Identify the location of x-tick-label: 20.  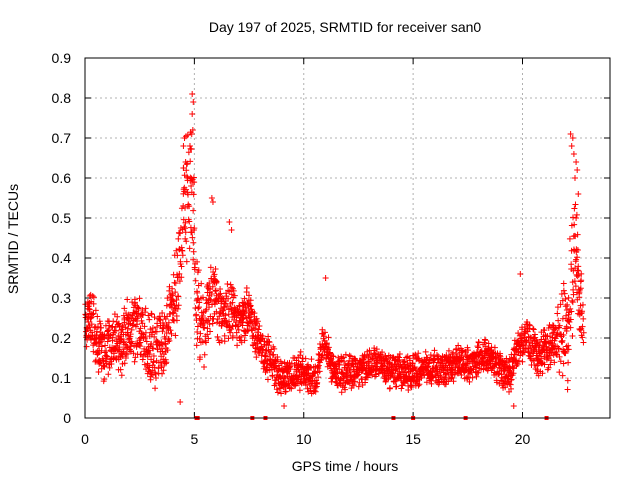
(523, 439).